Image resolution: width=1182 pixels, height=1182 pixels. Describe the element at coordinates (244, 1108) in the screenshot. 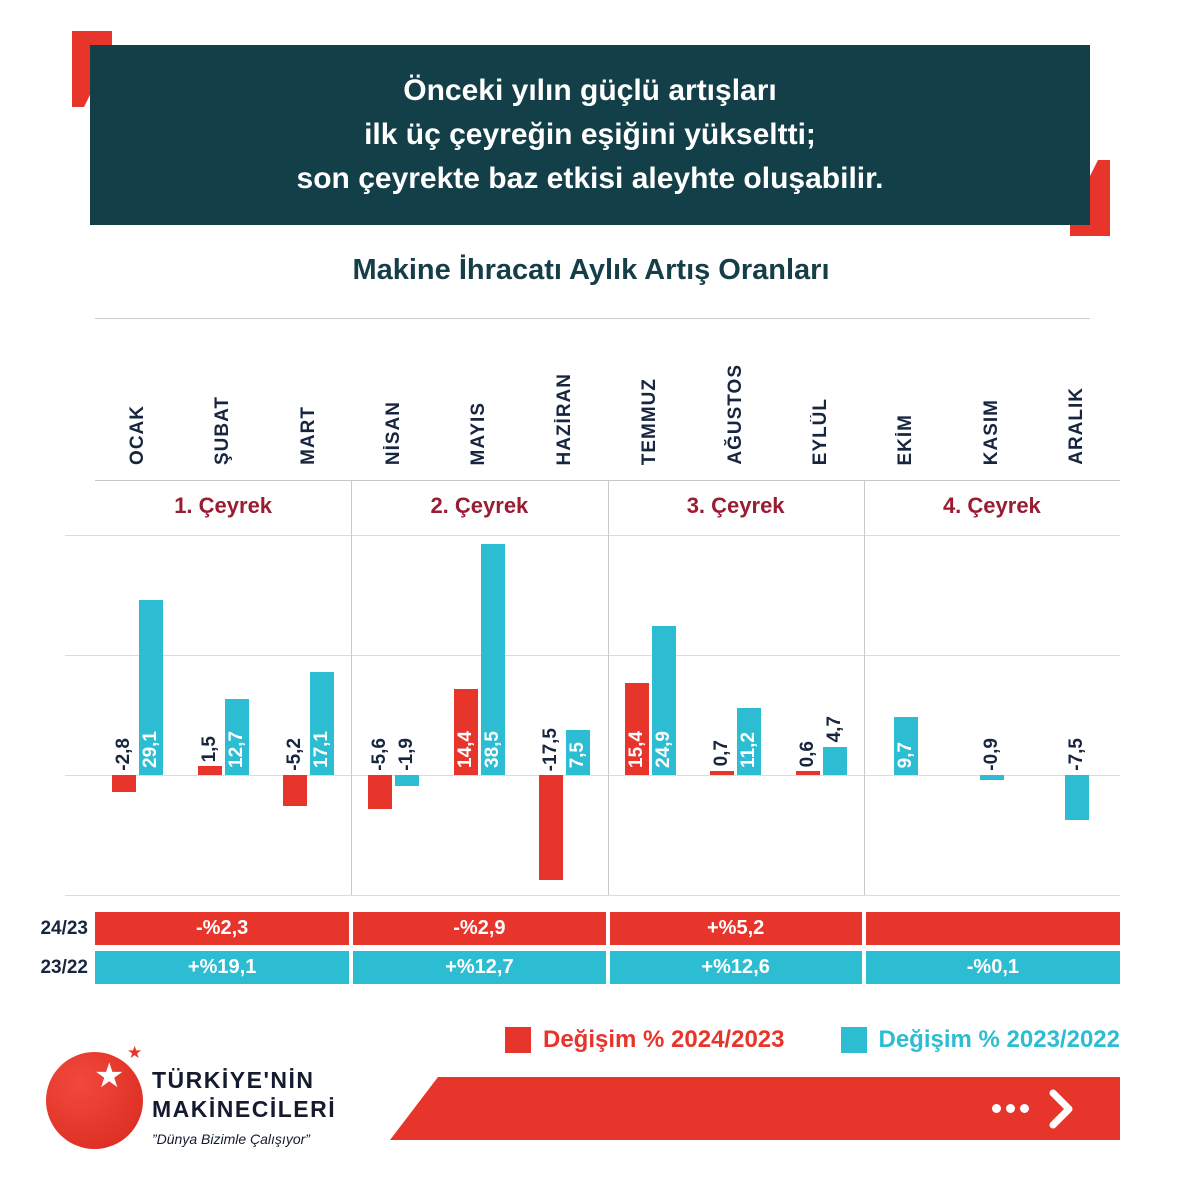

I see `brand-name-line-2: MAKİNECİLERİ` at that location.